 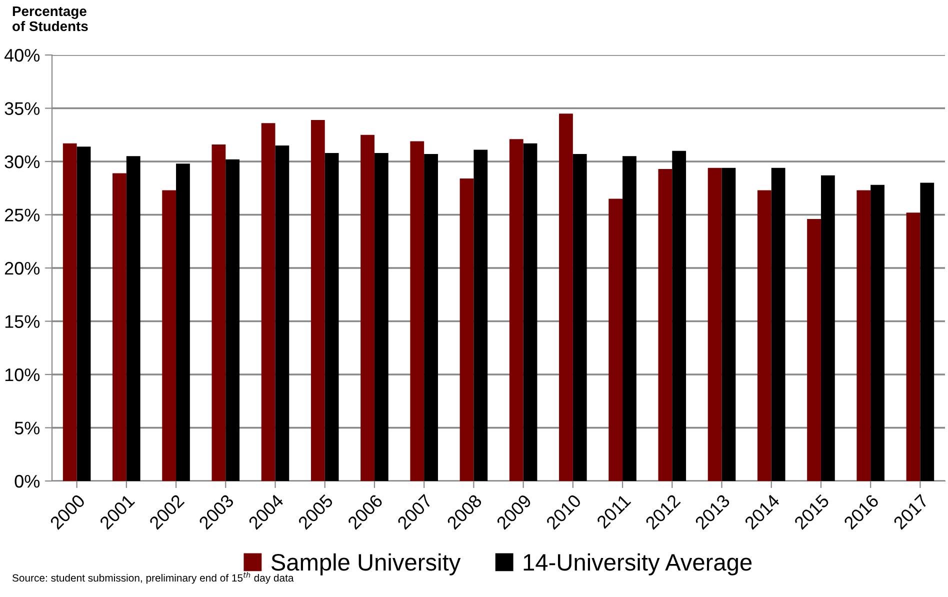 What do you see at coordinates (22, 268) in the screenshot?
I see `y-tick-label: 20%` at bounding box center [22, 268].